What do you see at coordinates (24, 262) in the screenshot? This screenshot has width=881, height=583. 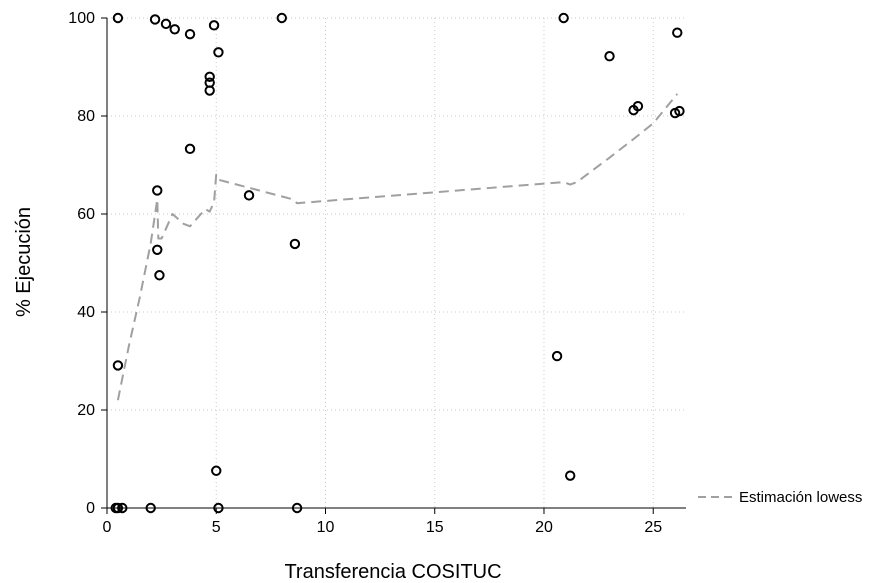 I see `y-axis-title: % Ejecución` at bounding box center [24, 262].